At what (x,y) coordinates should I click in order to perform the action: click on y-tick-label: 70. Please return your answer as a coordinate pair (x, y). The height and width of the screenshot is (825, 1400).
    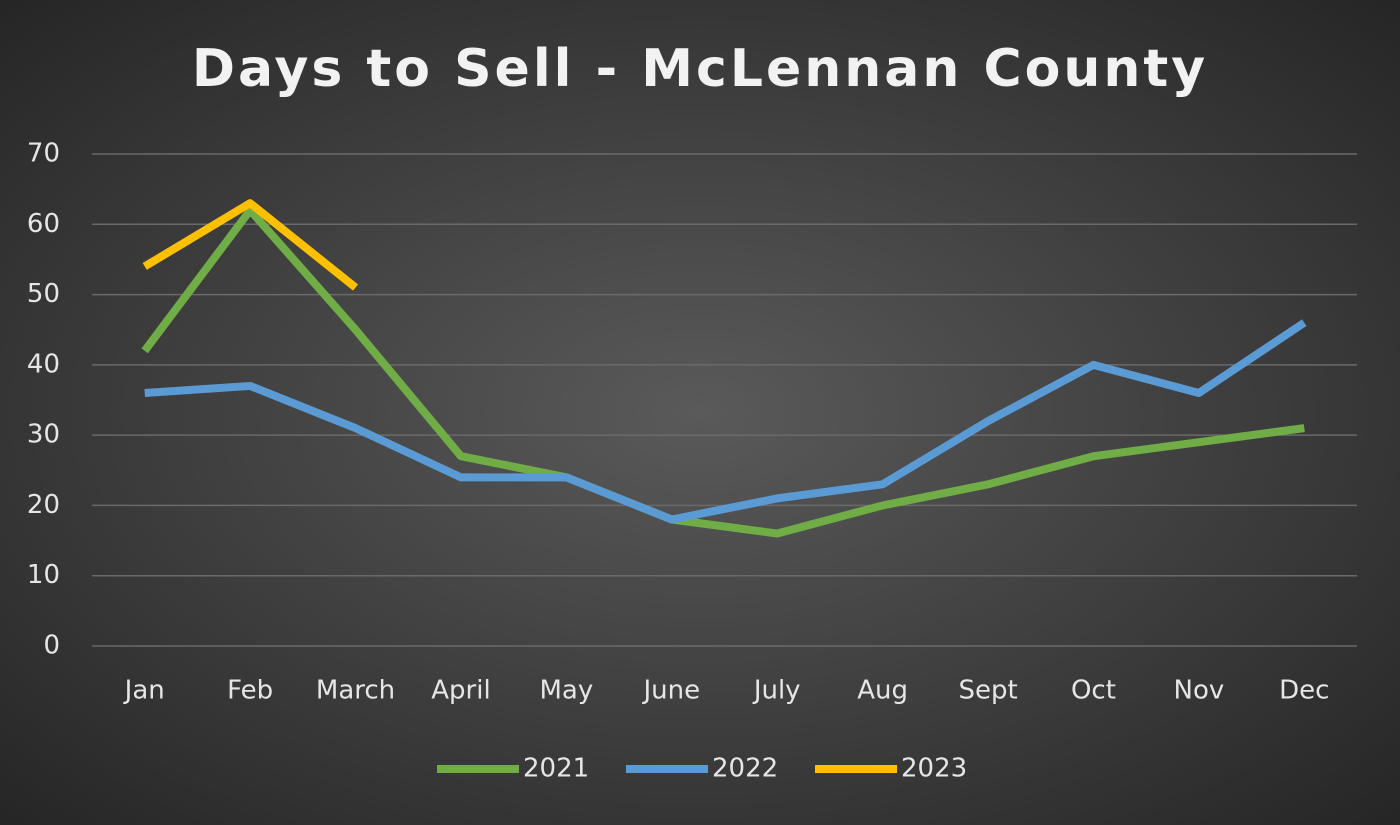
    Looking at the image, I should click on (43, 154).